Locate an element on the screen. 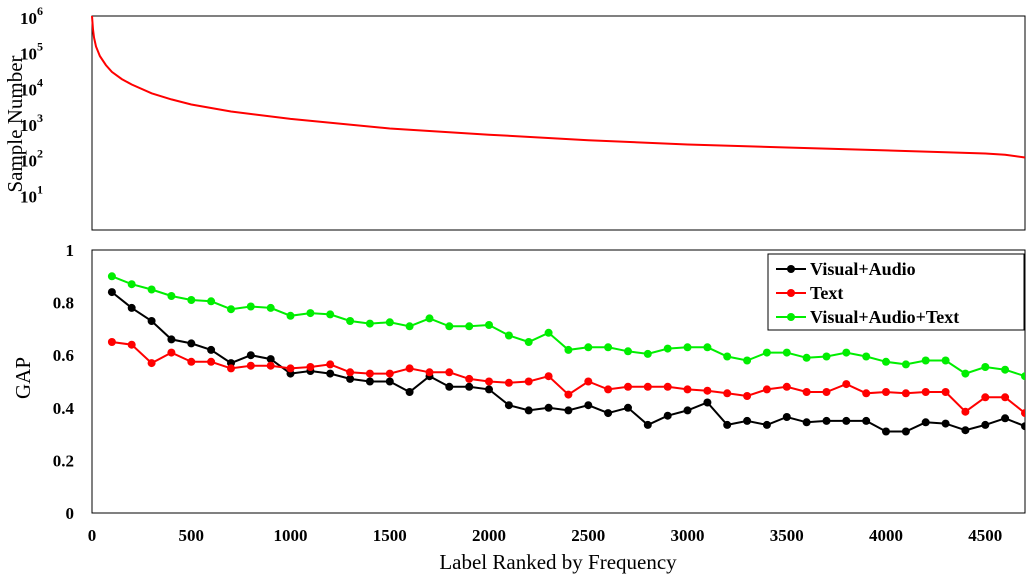  legend-item: Visual+Audio+Text is located at coordinates (867, 317).